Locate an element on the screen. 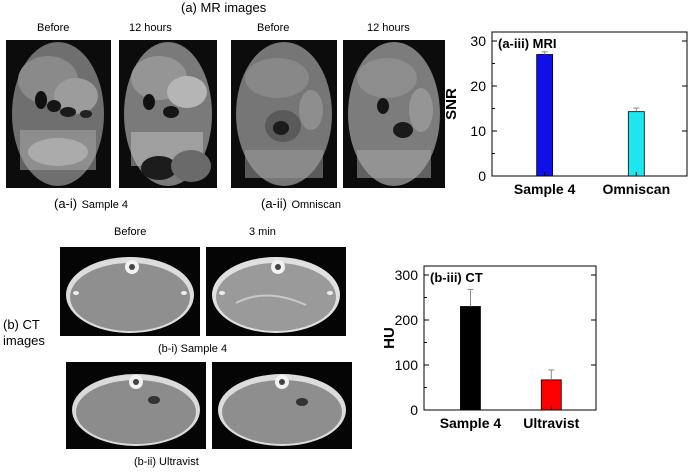 The width and height of the screenshot is (693, 473). ct-scan-ultravist-3min is located at coordinates (282, 405).